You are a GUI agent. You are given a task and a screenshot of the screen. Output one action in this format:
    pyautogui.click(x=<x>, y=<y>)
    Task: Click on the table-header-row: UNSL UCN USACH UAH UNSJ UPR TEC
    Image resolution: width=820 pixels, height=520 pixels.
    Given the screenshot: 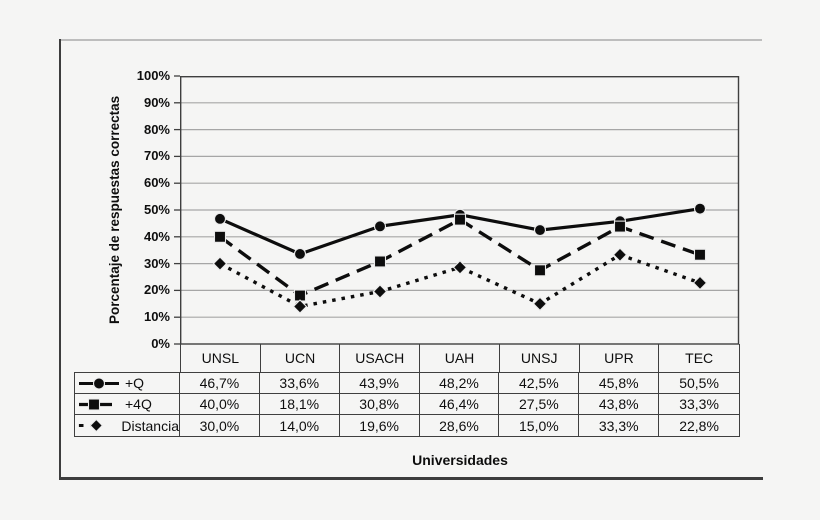 What is the action you would take?
    pyautogui.click(x=460, y=358)
    